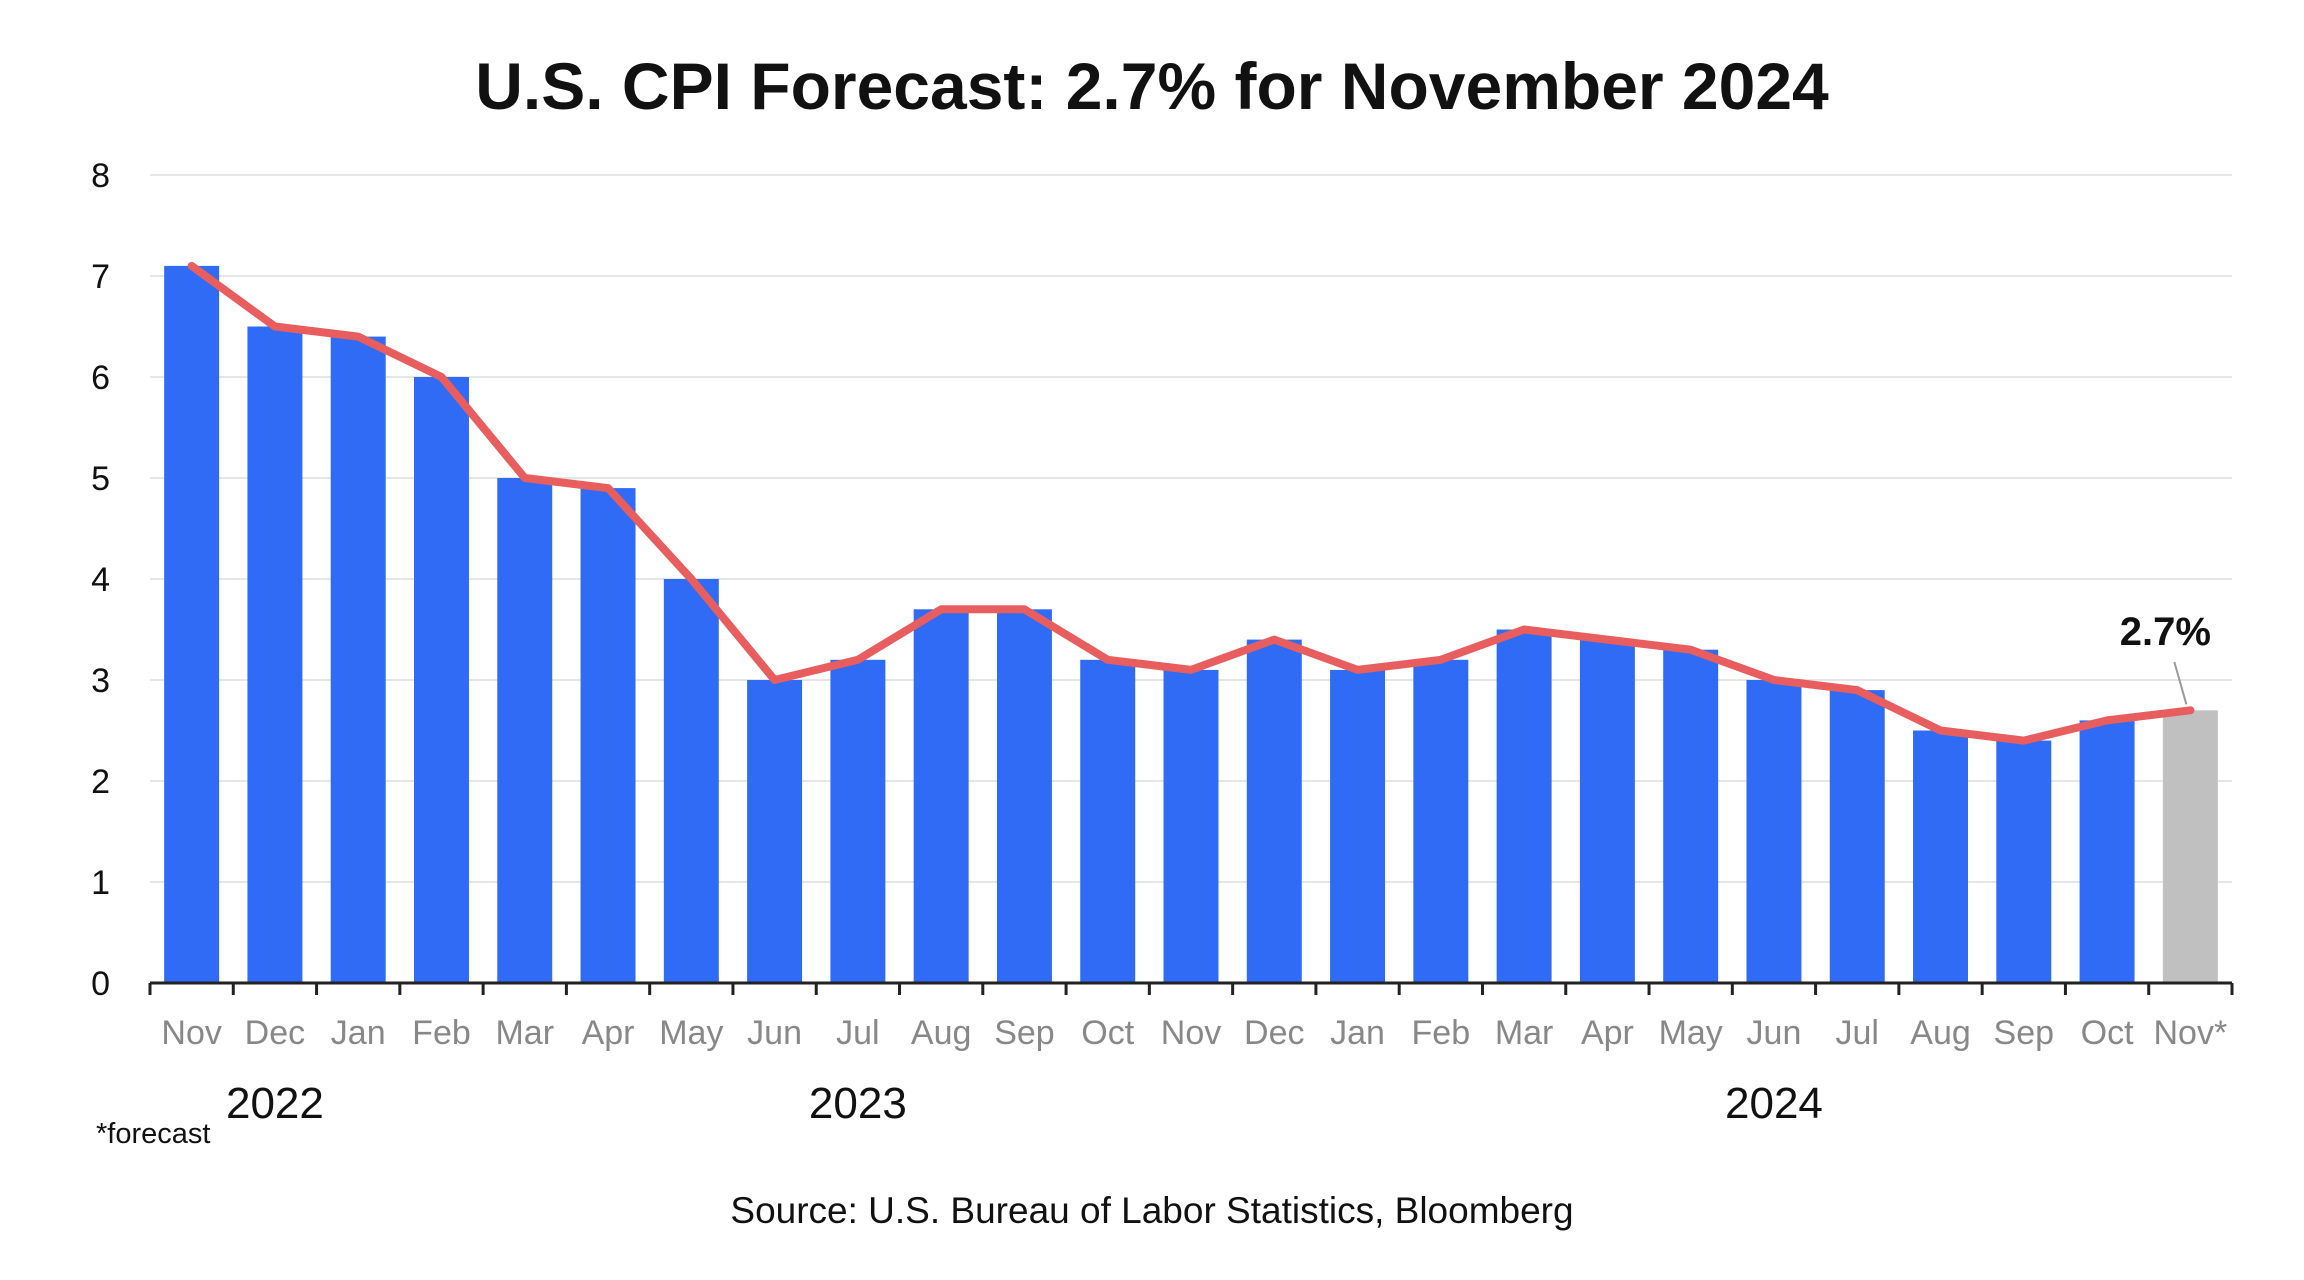 The width and height of the screenshot is (2304, 1280). What do you see at coordinates (1774, 1103) in the screenshot?
I see `year-label: 2024` at bounding box center [1774, 1103].